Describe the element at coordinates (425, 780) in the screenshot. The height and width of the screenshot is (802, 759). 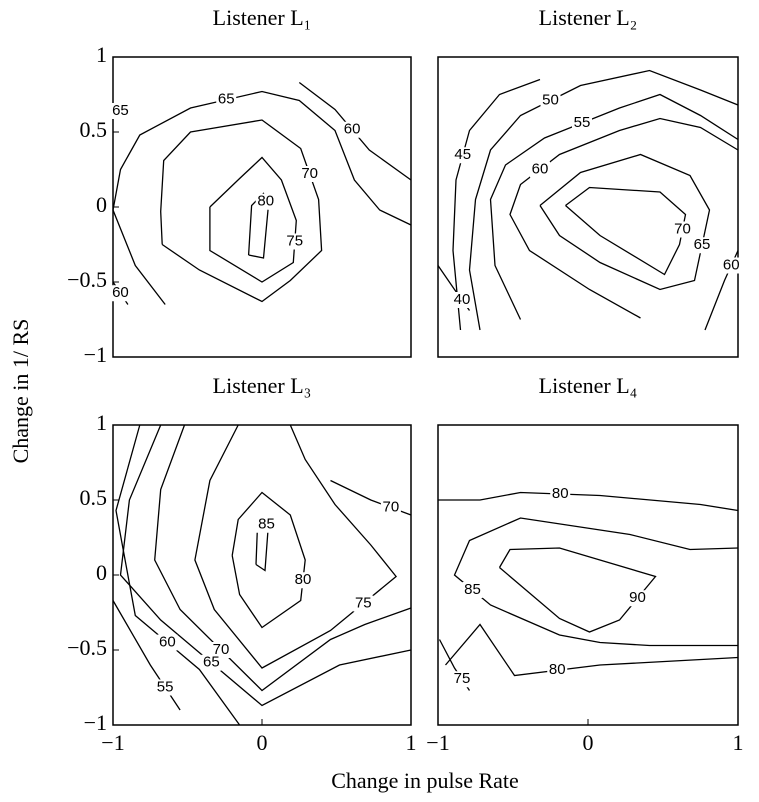
I see `x-axis-label: Change in pulse Rate` at that location.